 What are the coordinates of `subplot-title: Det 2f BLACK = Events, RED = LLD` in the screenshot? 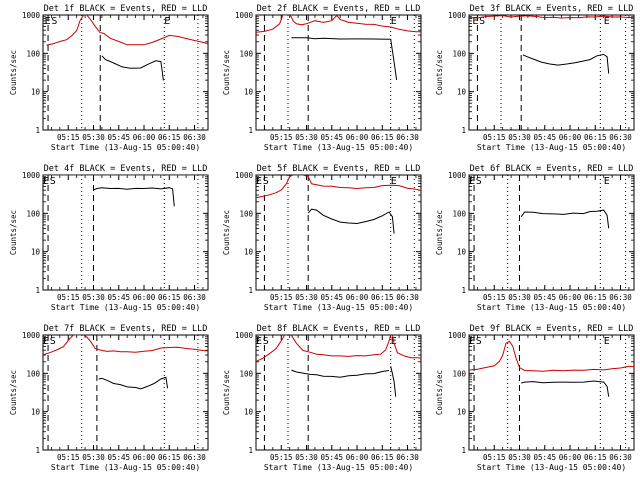 It's located at (339, 9).